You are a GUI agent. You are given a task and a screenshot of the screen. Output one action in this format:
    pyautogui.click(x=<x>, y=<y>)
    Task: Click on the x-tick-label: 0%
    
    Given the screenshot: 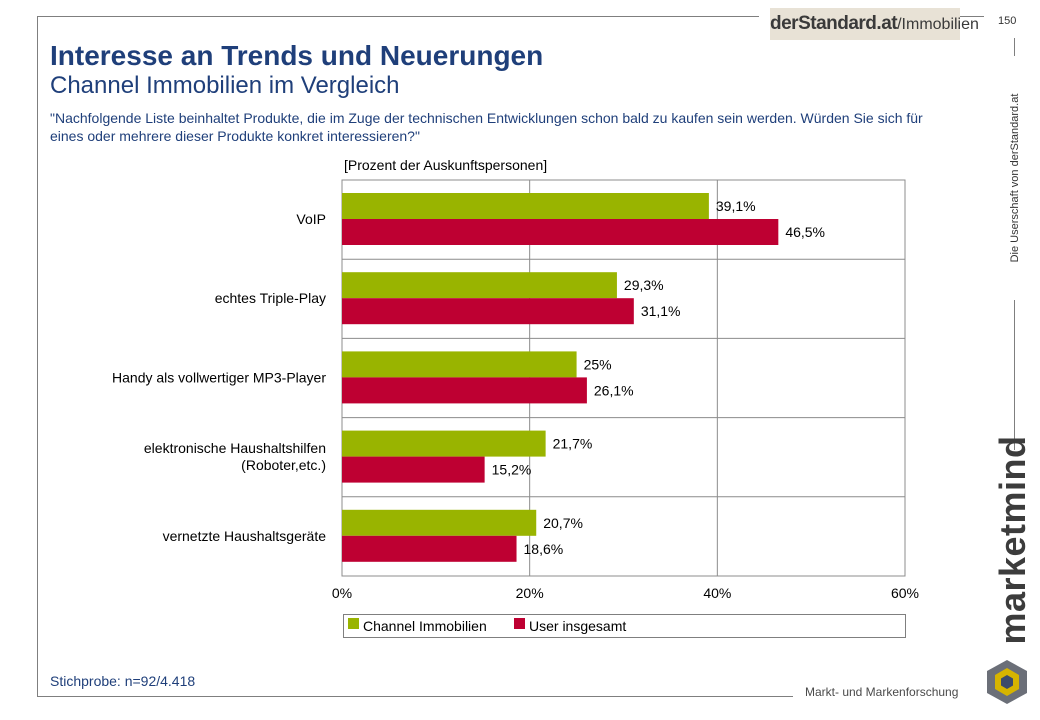 What is the action you would take?
    pyautogui.click(x=342, y=593)
    